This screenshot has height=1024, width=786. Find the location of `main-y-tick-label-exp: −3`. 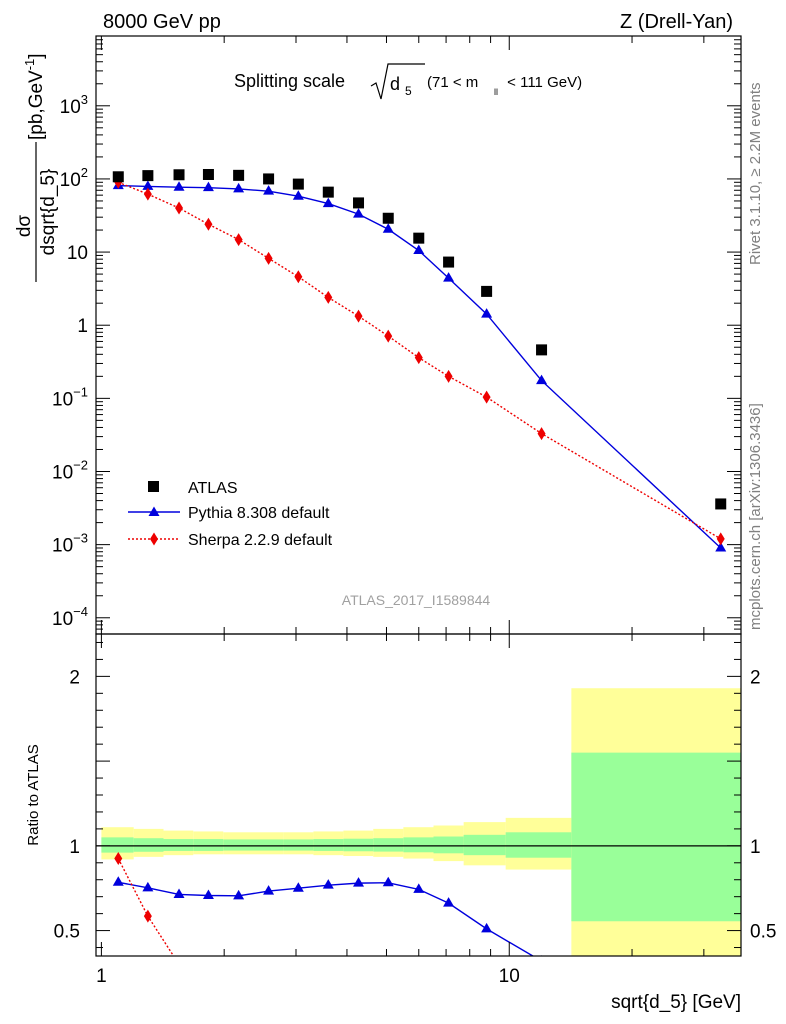

main-y-tick-label-exp: −3 is located at coordinates (80, 538).